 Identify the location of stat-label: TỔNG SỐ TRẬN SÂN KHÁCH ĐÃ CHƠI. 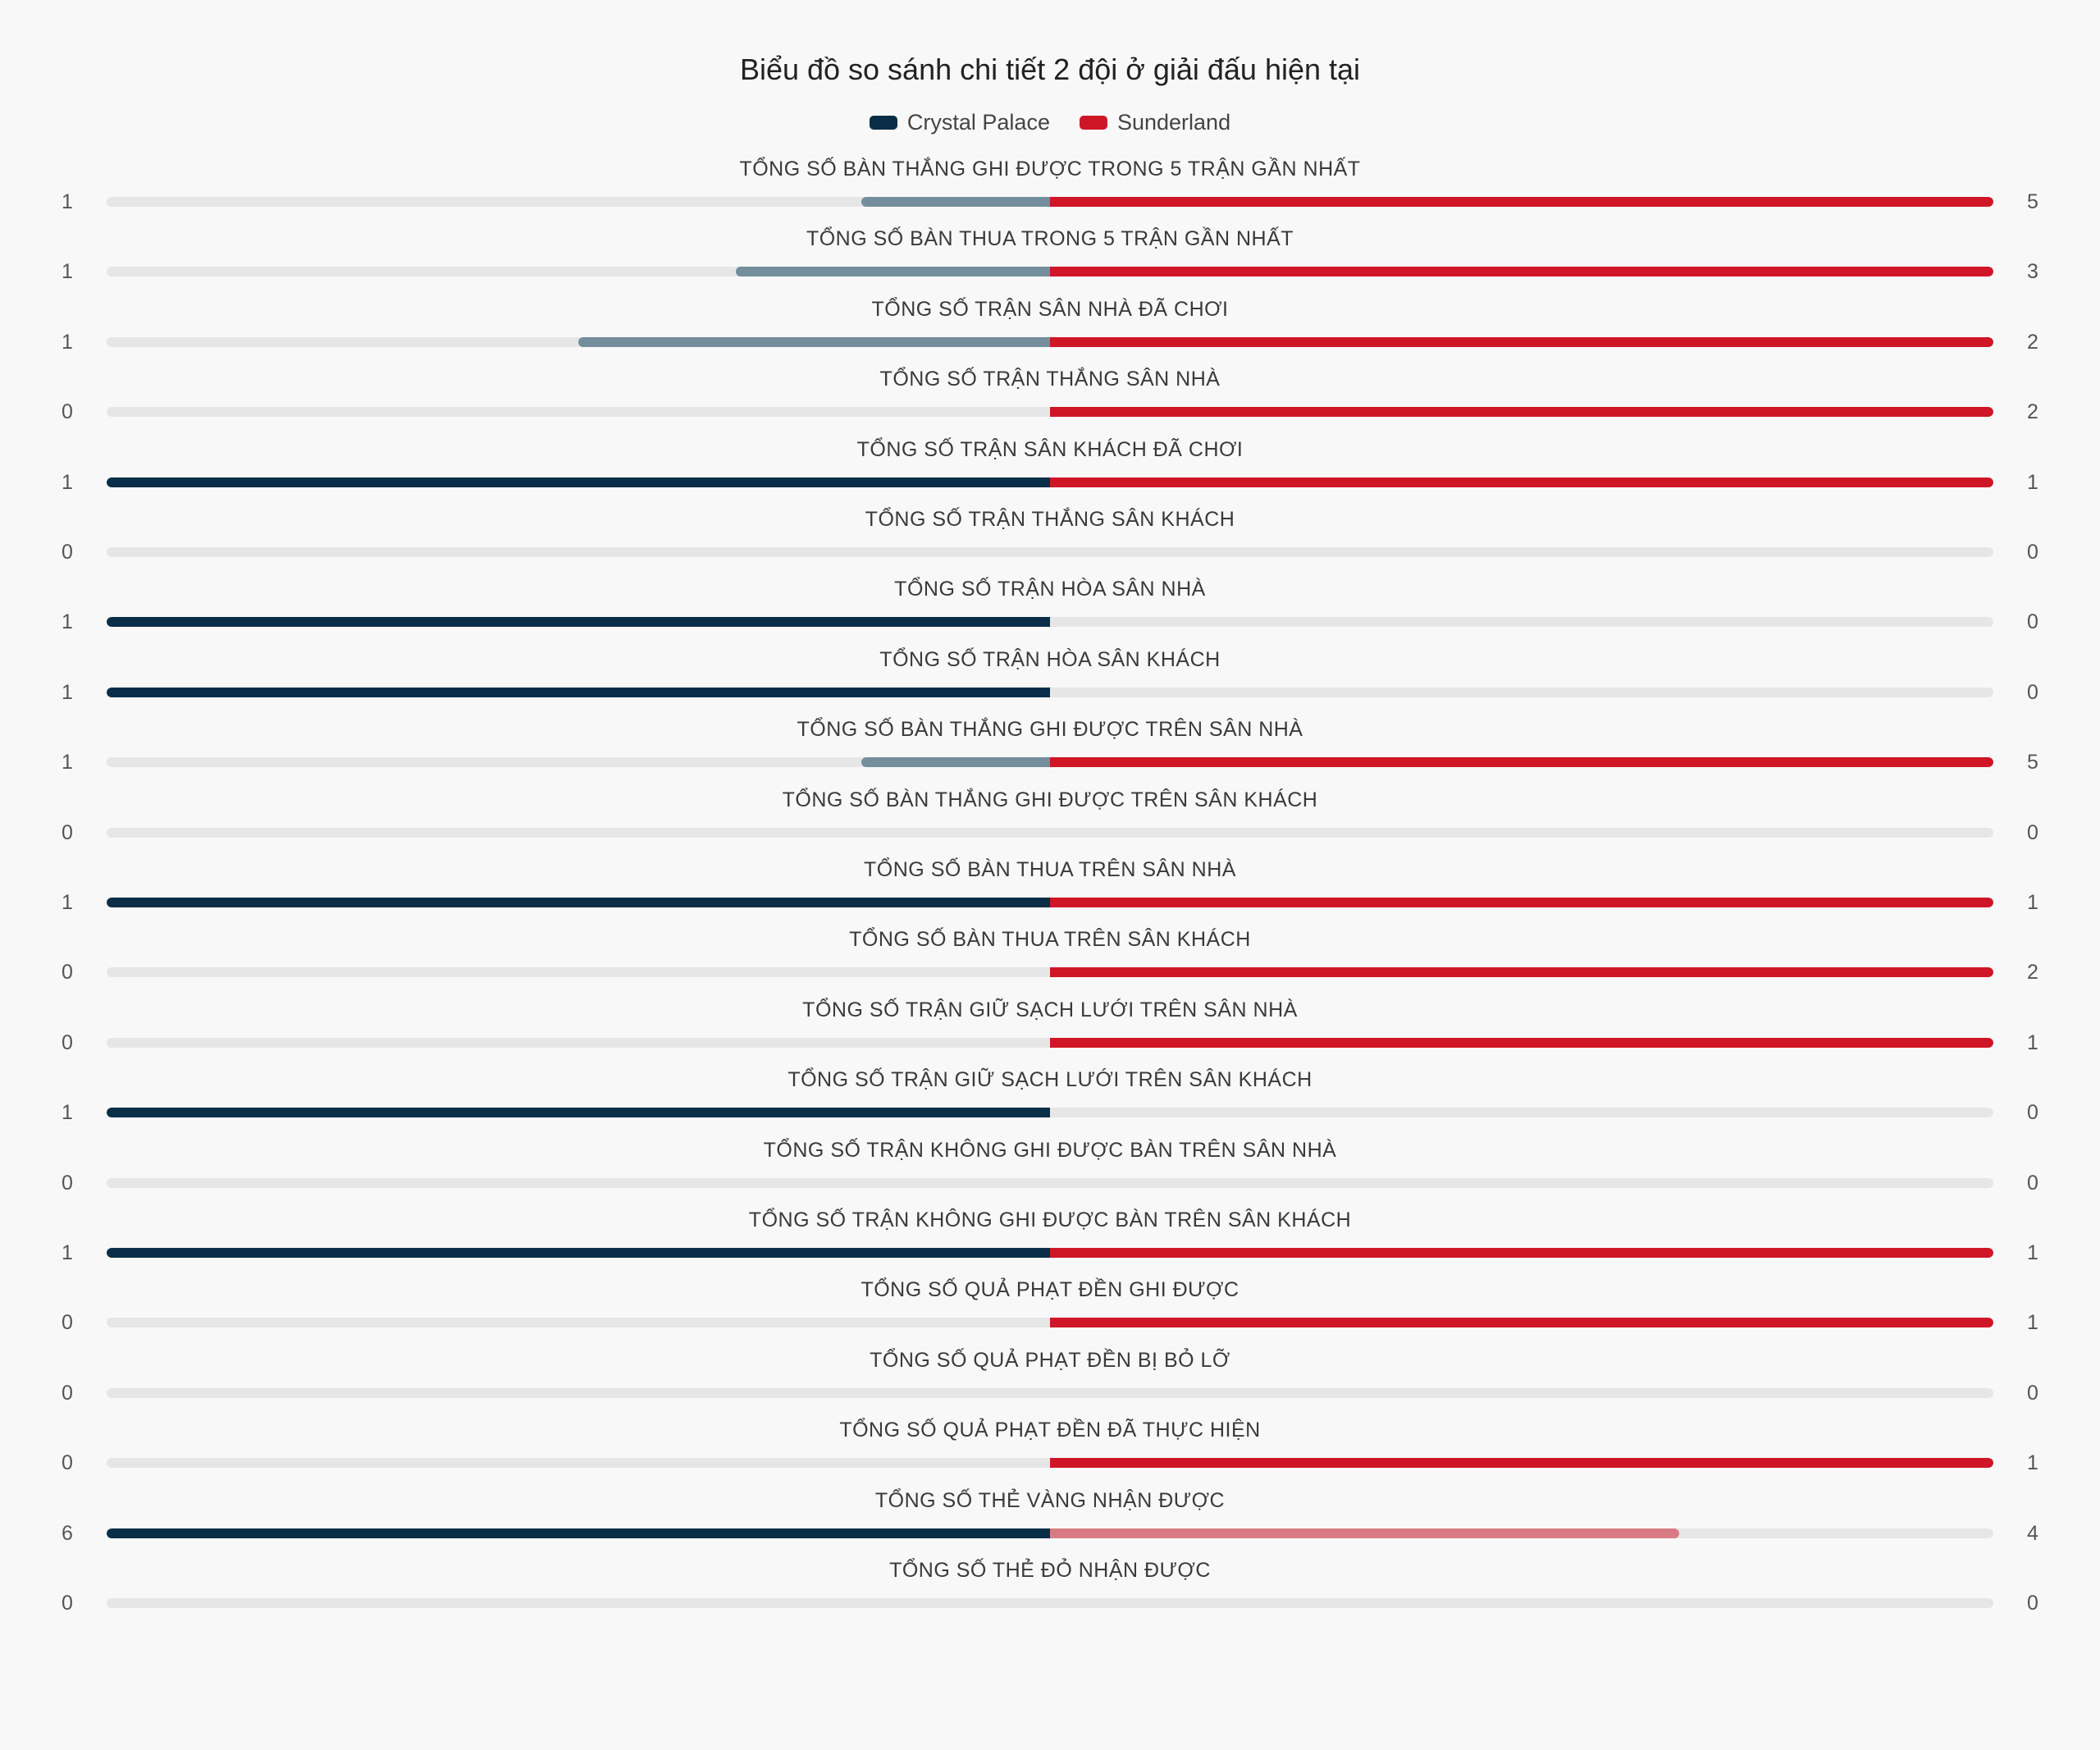
(1050, 449).